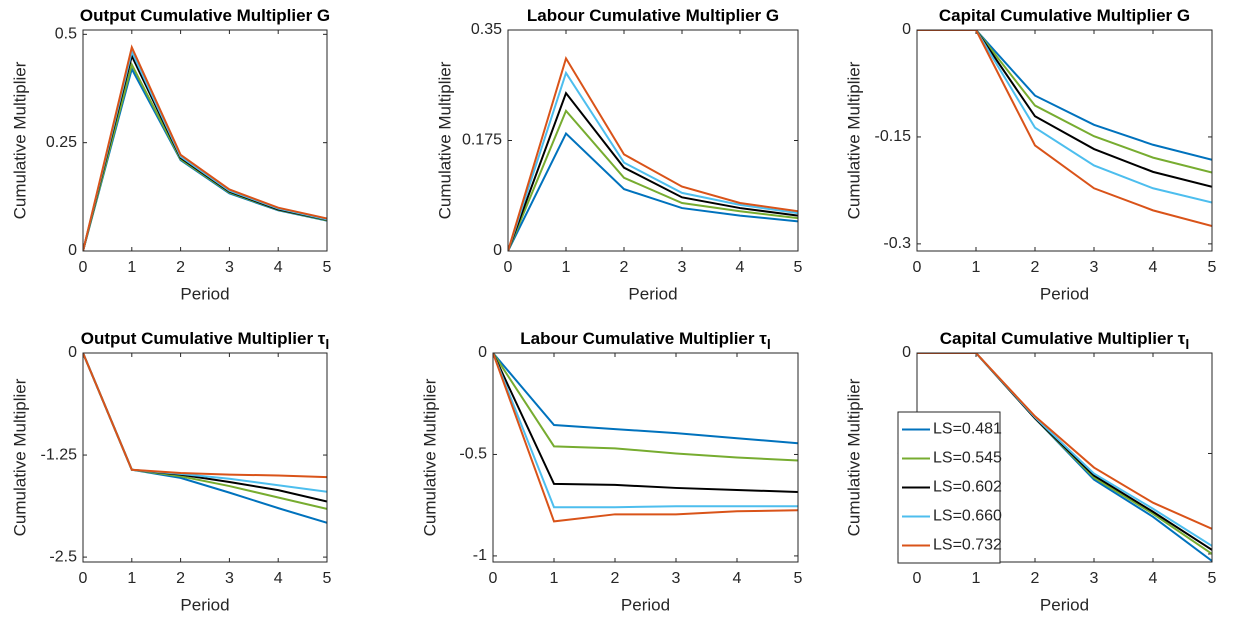 The image size is (1233, 624). Describe the element at coordinates (1064, 15) in the screenshot. I see `title-text: Capital Cumulative Multiplier G` at that location.